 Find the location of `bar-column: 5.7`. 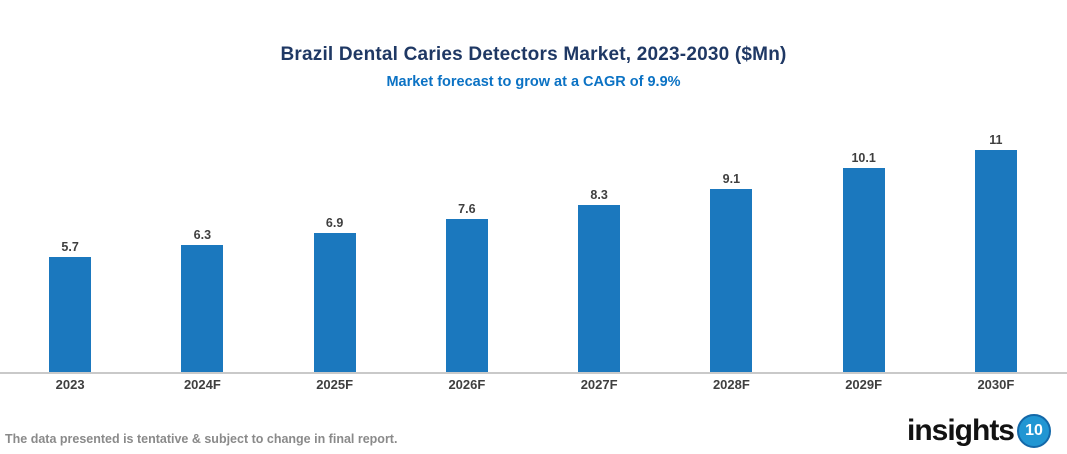

bar-column: 5.7 is located at coordinates (70, 248).